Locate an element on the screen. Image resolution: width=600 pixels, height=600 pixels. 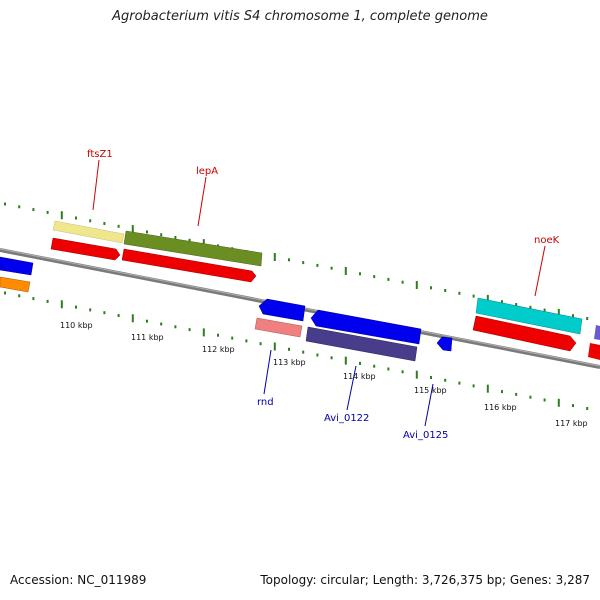
gene-label: lepA is located at coordinates (207, 171).